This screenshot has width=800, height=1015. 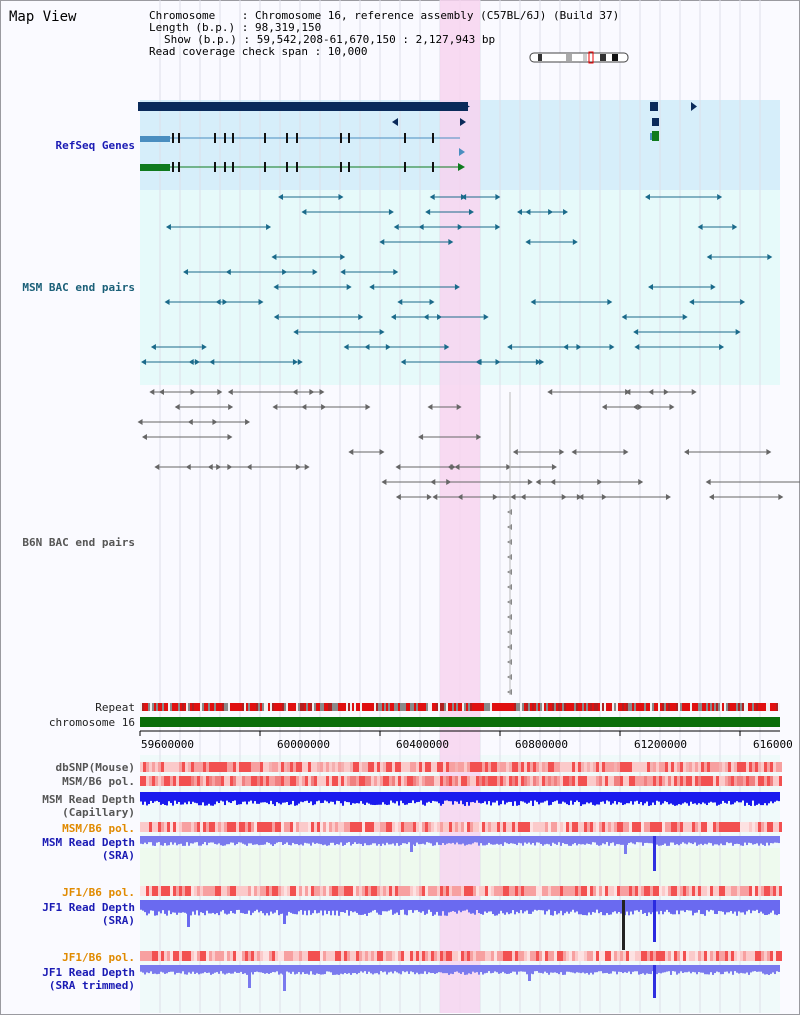 What do you see at coordinates (88, 914) in the screenshot?
I see `track-label-jf1-read-depth-sra: JF1 Read Depth (SRA)` at bounding box center [88, 914].